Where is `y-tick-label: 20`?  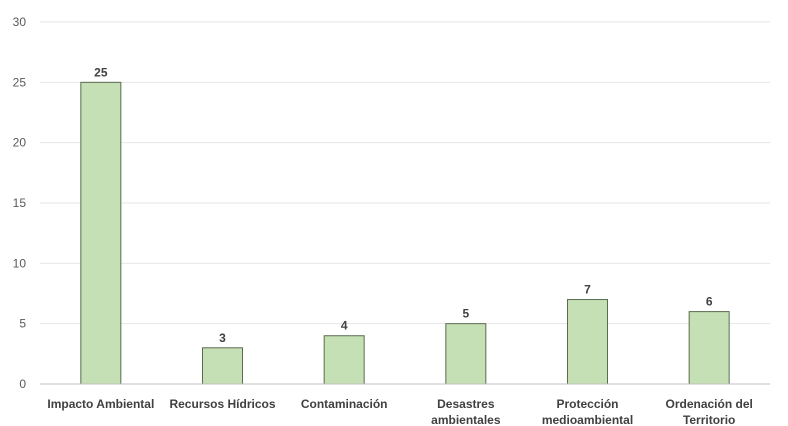 y-tick-label: 20 is located at coordinates (20, 143).